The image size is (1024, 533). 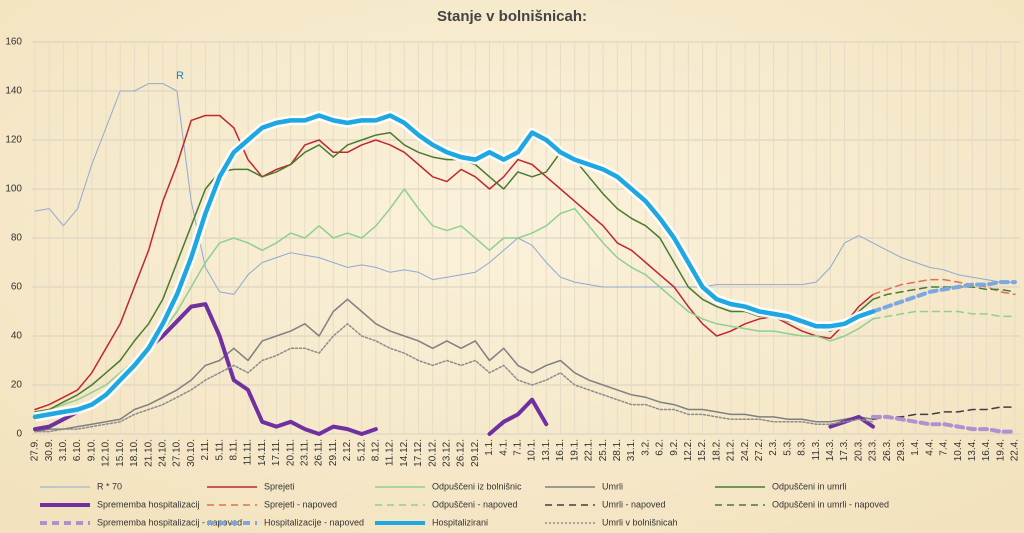 I want to click on x-tick-label: 7.4., so click(x=944, y=447).